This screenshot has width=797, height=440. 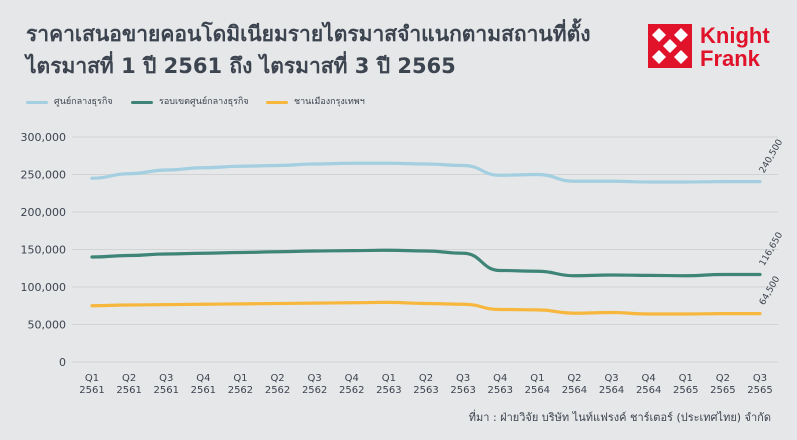 I want to click on legend-label-cbd: ศูนย์กลางธุรกิจ, so click(x=83, y=102).